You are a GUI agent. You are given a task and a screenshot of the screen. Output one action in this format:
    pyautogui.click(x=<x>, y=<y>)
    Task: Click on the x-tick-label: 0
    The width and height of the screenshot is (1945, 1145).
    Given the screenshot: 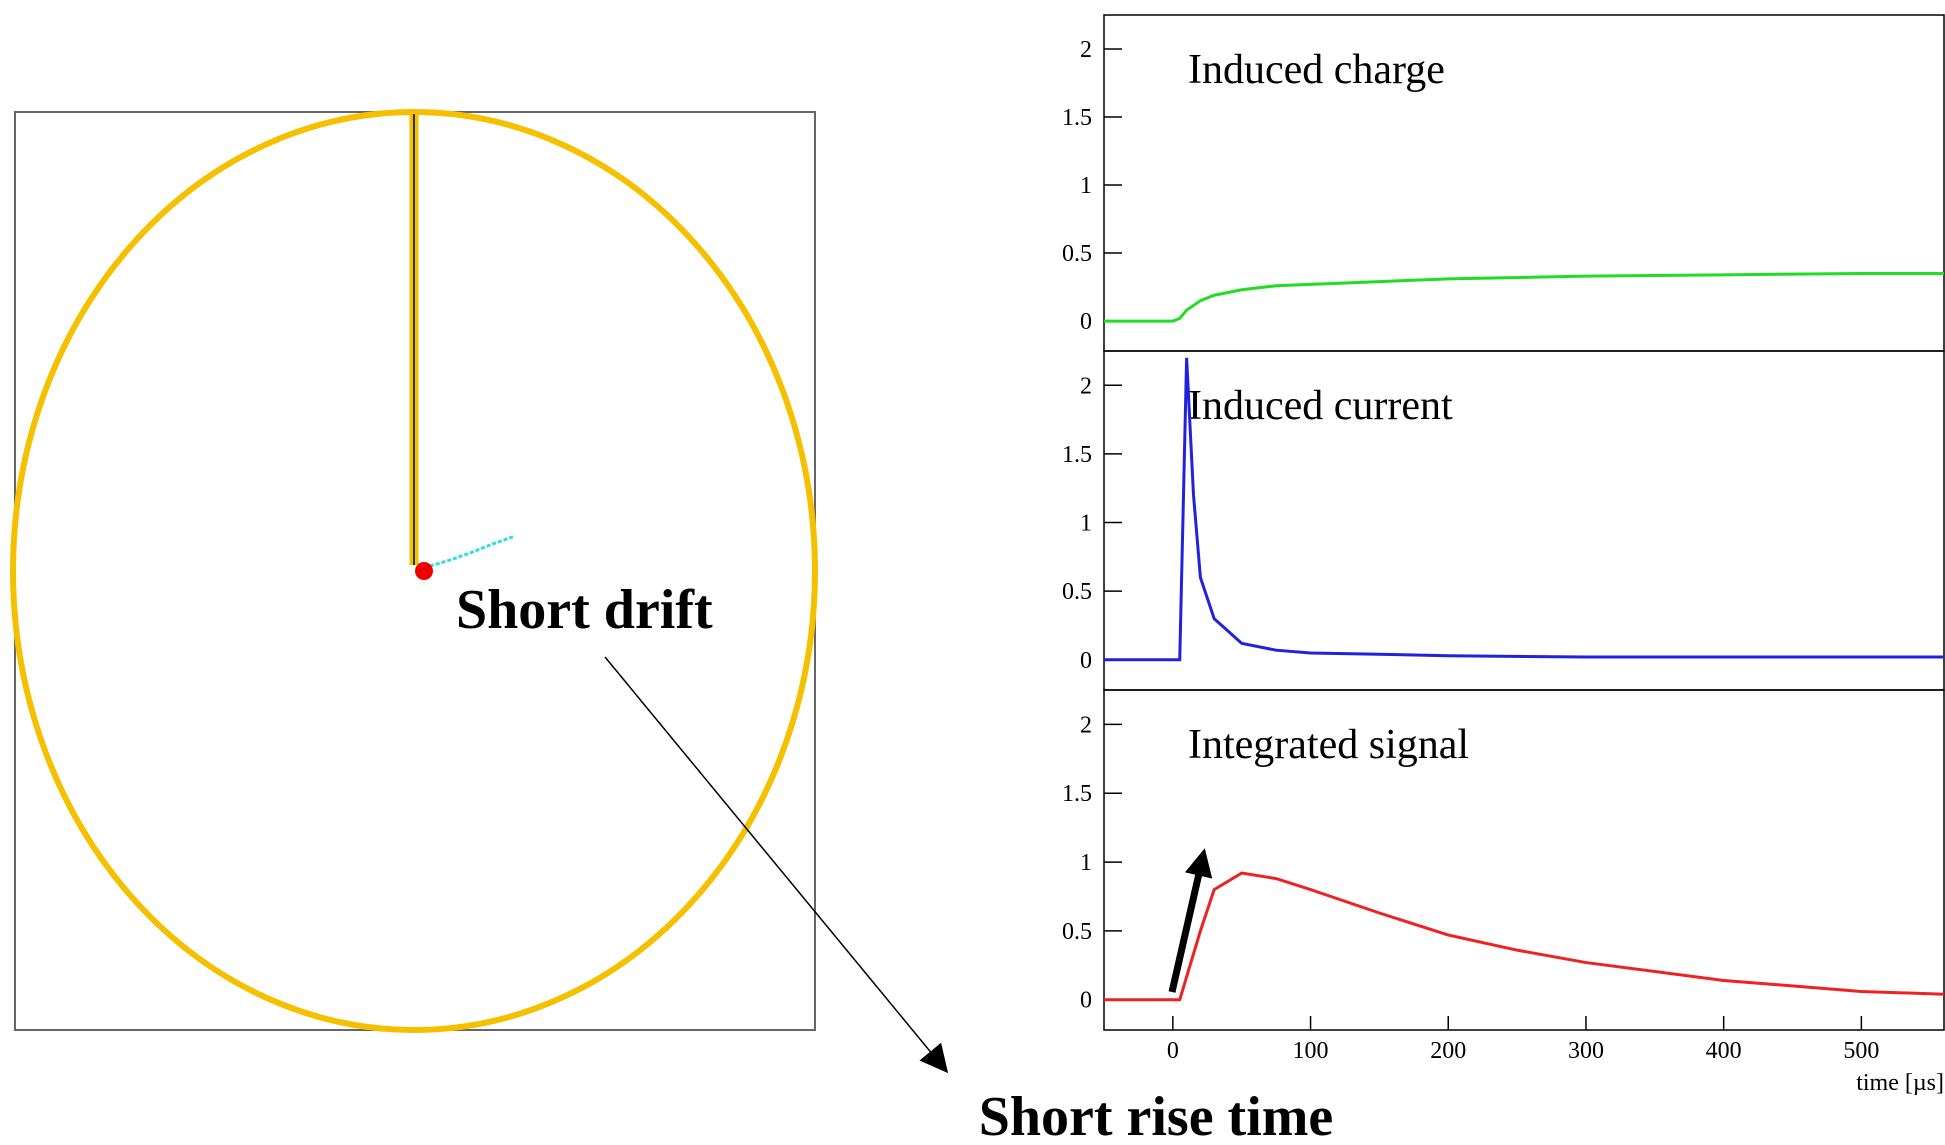 What is the action you would take?
    pyautogui.click(x=1173, y=1051)
    